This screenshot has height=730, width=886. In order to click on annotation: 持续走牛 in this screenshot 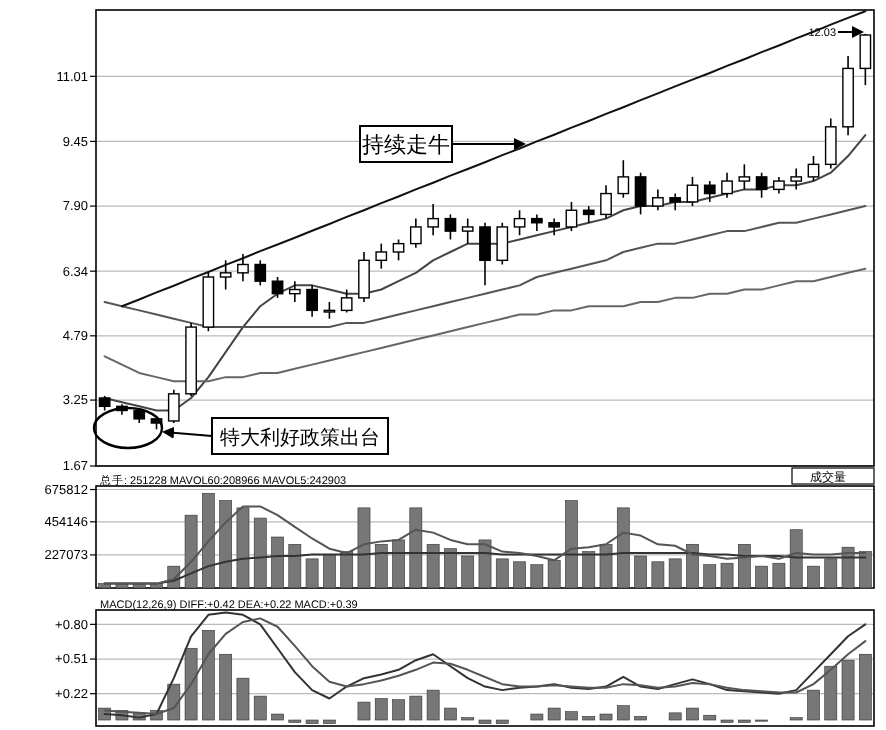, I will do `click(406, 145)`.